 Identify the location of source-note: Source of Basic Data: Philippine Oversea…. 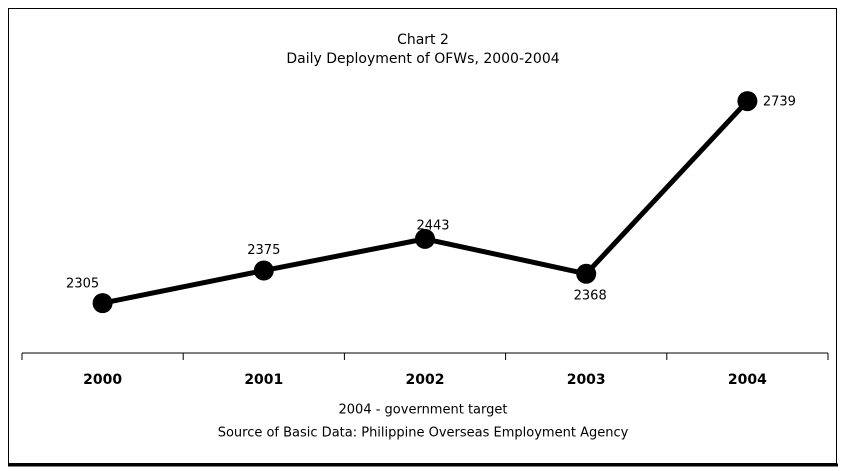
(423, 433).